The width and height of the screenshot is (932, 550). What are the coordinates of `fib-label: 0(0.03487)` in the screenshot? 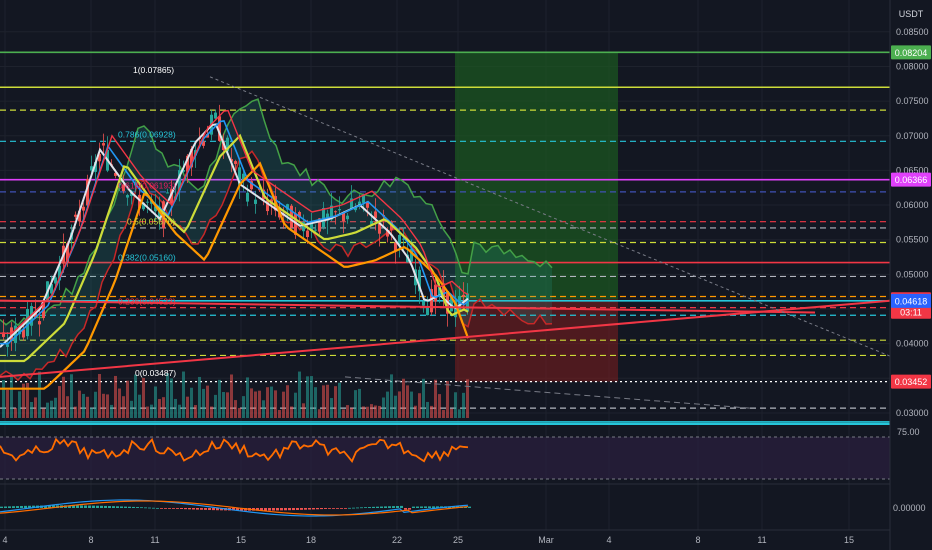 It's located at (155, 373).